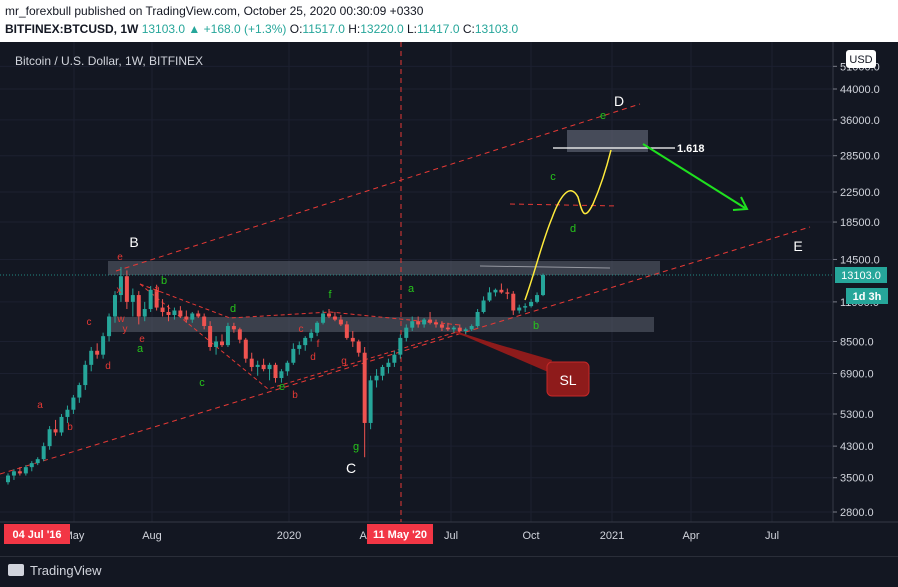 This screenshot has width=898, height=587. I want to click on up-arrow-icon: ▲, so click(194, 29).